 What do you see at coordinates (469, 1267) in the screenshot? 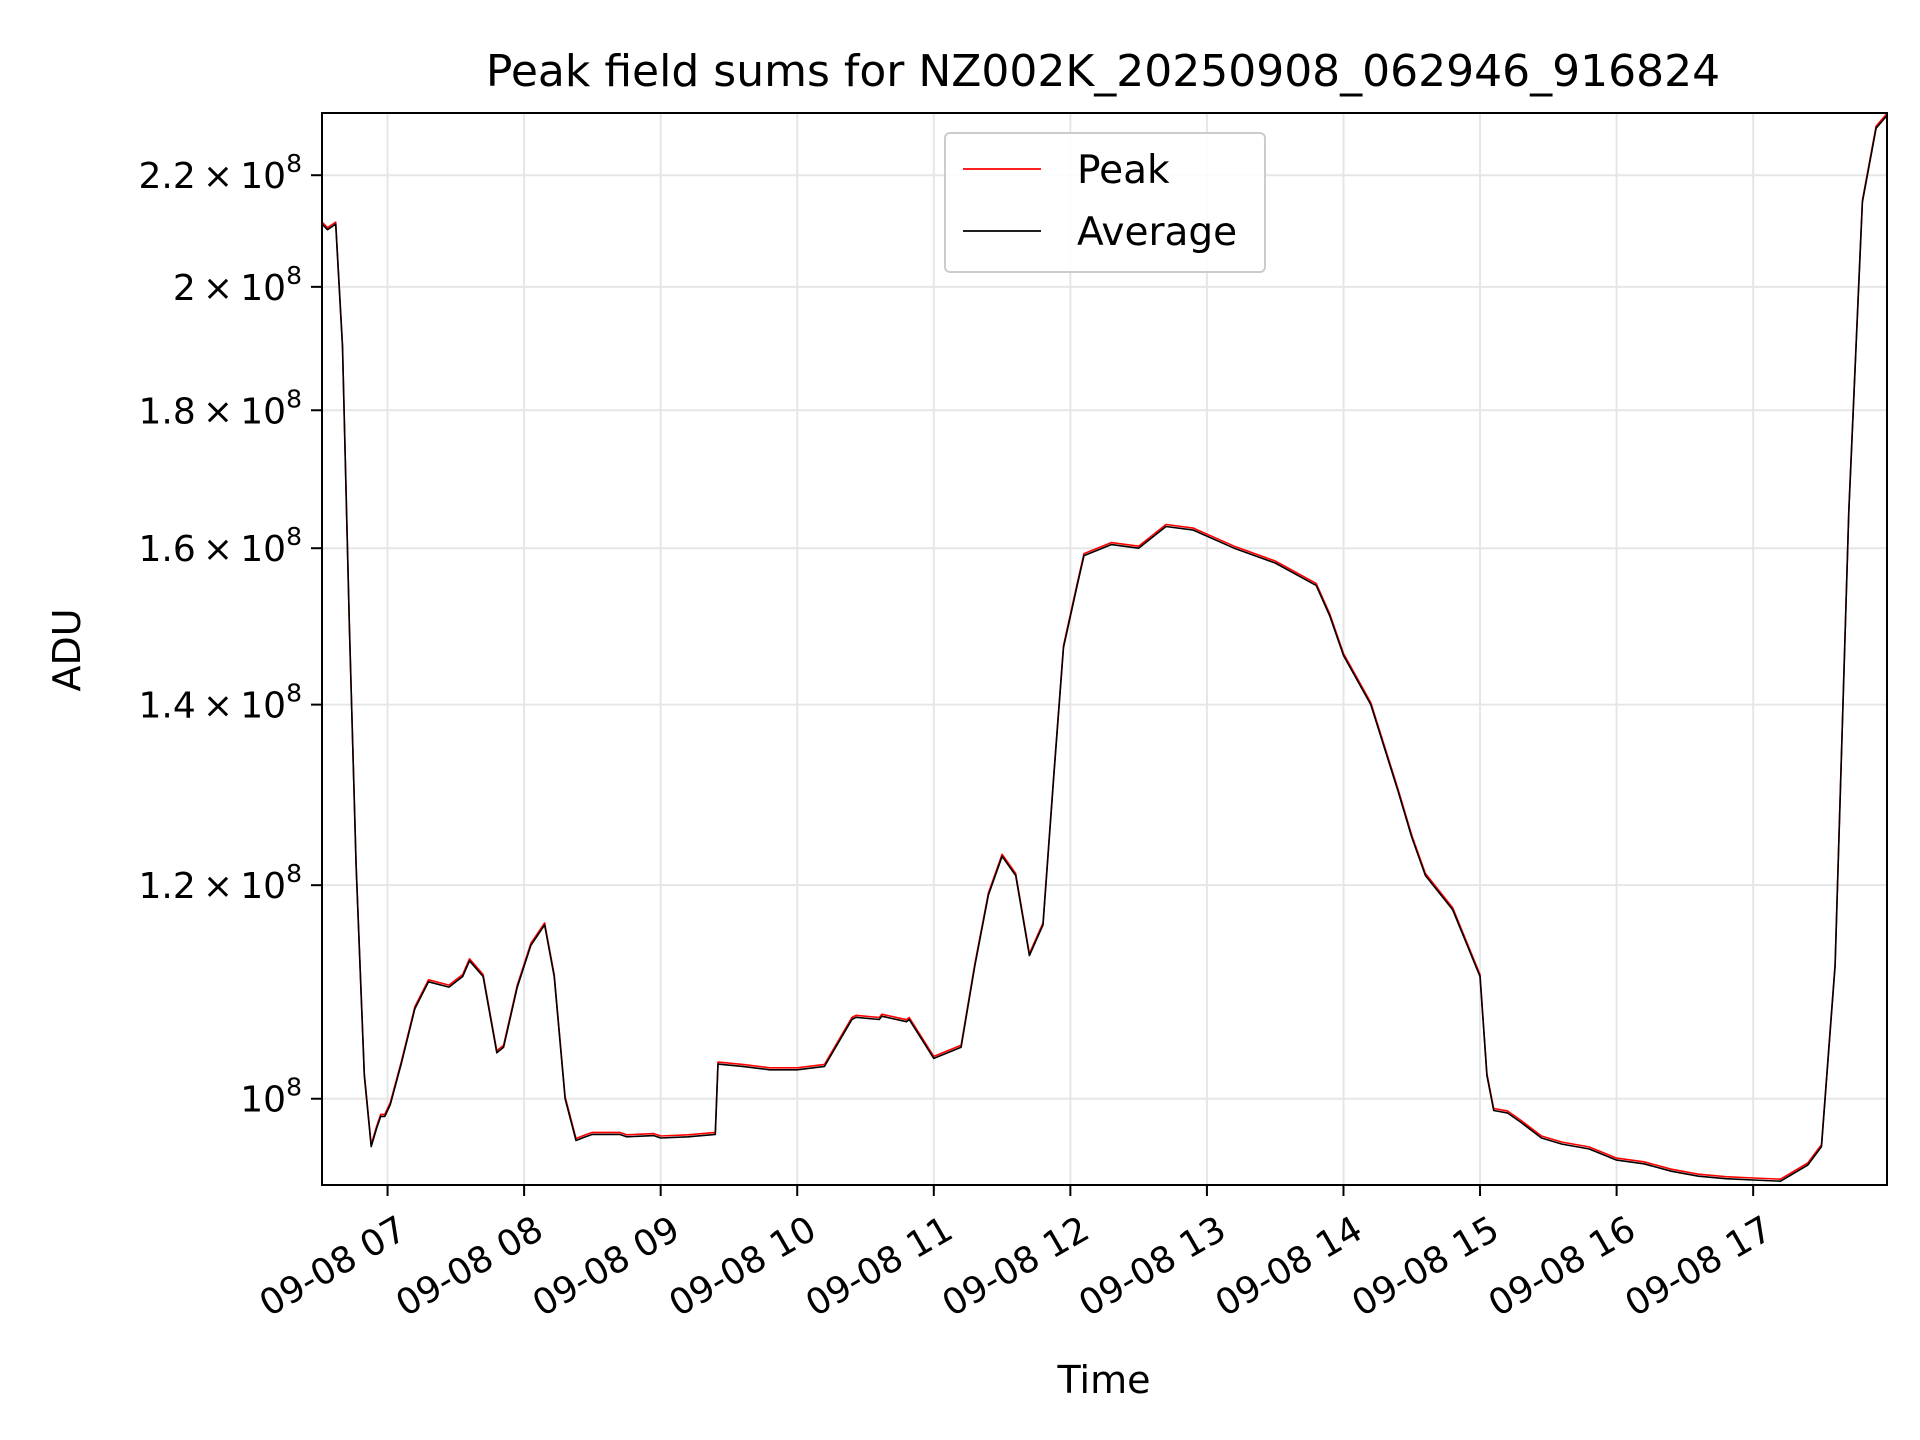
I see `x-tick-label: 09-08 08` at bounding box center [469, 1267].